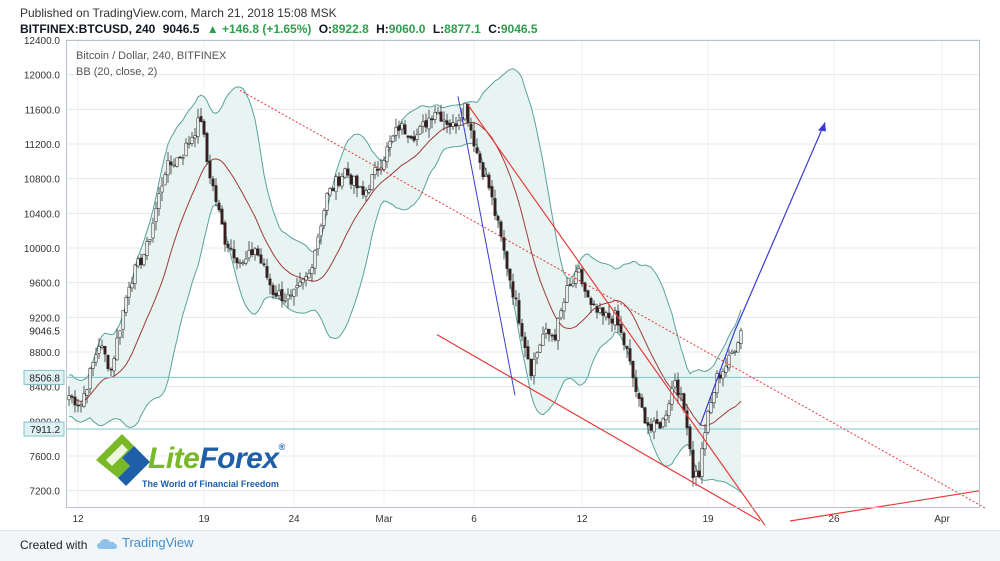 This screenshot has width=1000, height=561. Describe the element at coordinates (44, 332) in the screenshot. I see `price-level-label: 9046.5` at that location.